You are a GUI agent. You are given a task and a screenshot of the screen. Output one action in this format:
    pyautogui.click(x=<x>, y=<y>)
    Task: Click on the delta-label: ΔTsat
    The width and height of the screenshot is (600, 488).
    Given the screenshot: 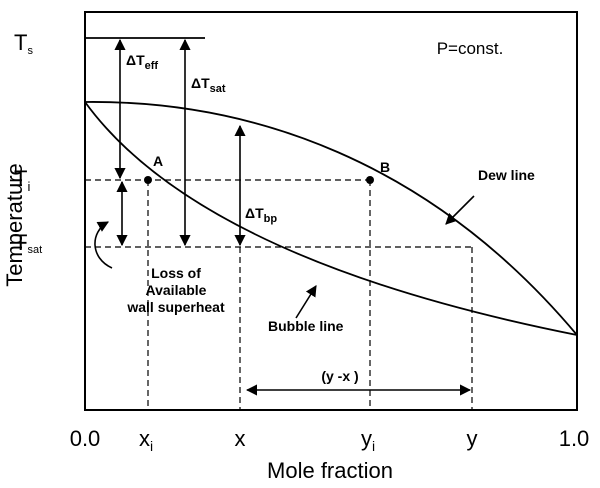 What is the action you would take?
    pyautogui.click(x=208, y=85)
    